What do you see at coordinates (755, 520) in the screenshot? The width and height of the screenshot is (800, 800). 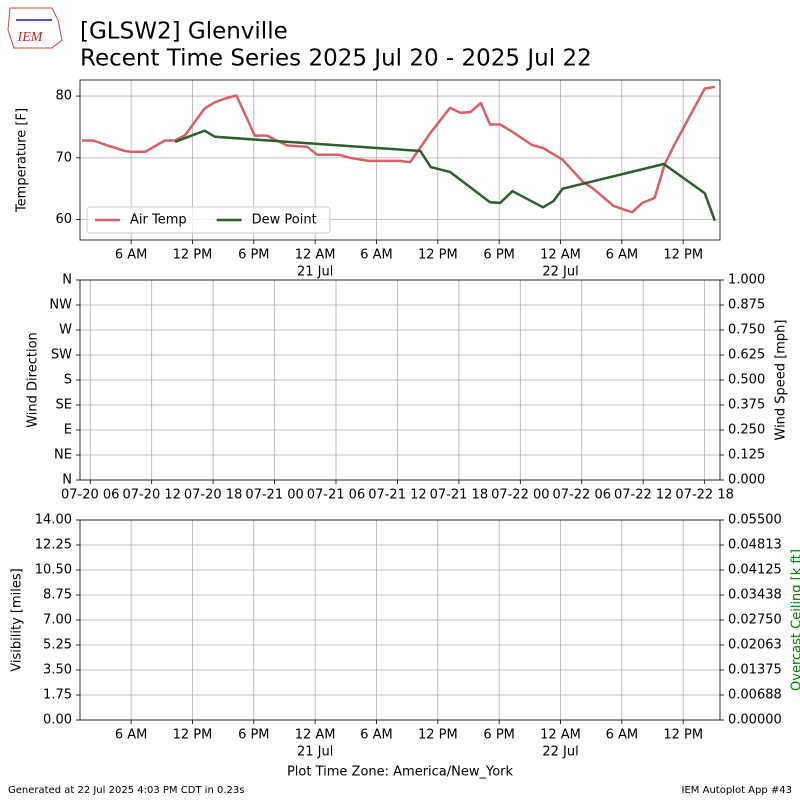 I see `y2-tick-label: 0.05500` at bounding box center [755, 520].